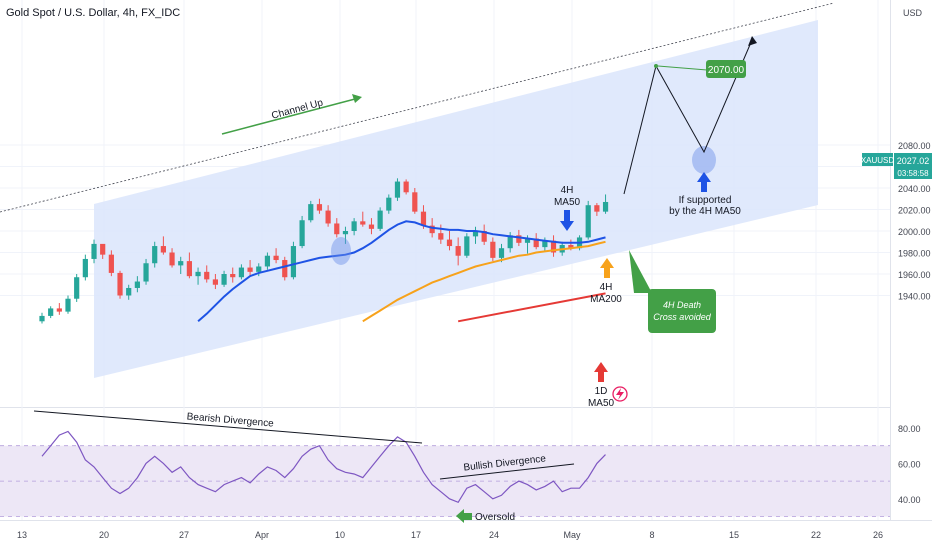 Image resolution: width=932 pixels, height=550 pixels. Describe the element at coordinates (572, 535) in the screenshot. I see `time-axis-tick: May` at that location.